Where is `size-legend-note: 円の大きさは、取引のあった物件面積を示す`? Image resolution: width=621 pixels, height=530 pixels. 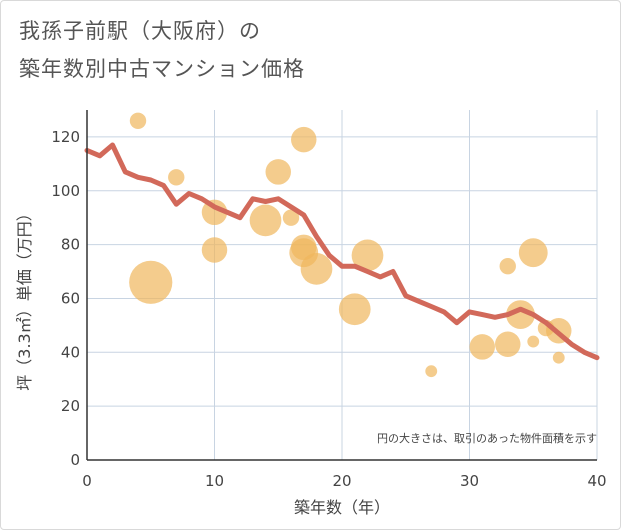 size-legend-note: 円の大きさは、取引のあった物件面積を示す is located at coordinates (487, 438).